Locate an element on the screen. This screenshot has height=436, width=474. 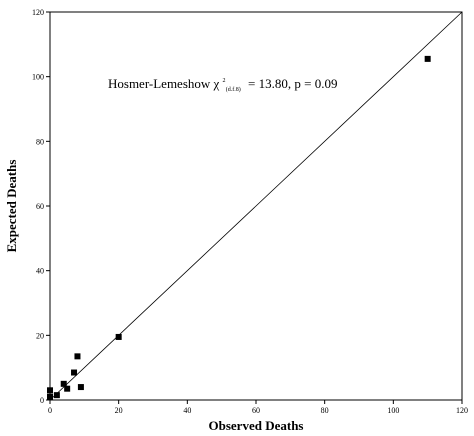
x-tick-label: 80 is located at coordinates (325, 410).